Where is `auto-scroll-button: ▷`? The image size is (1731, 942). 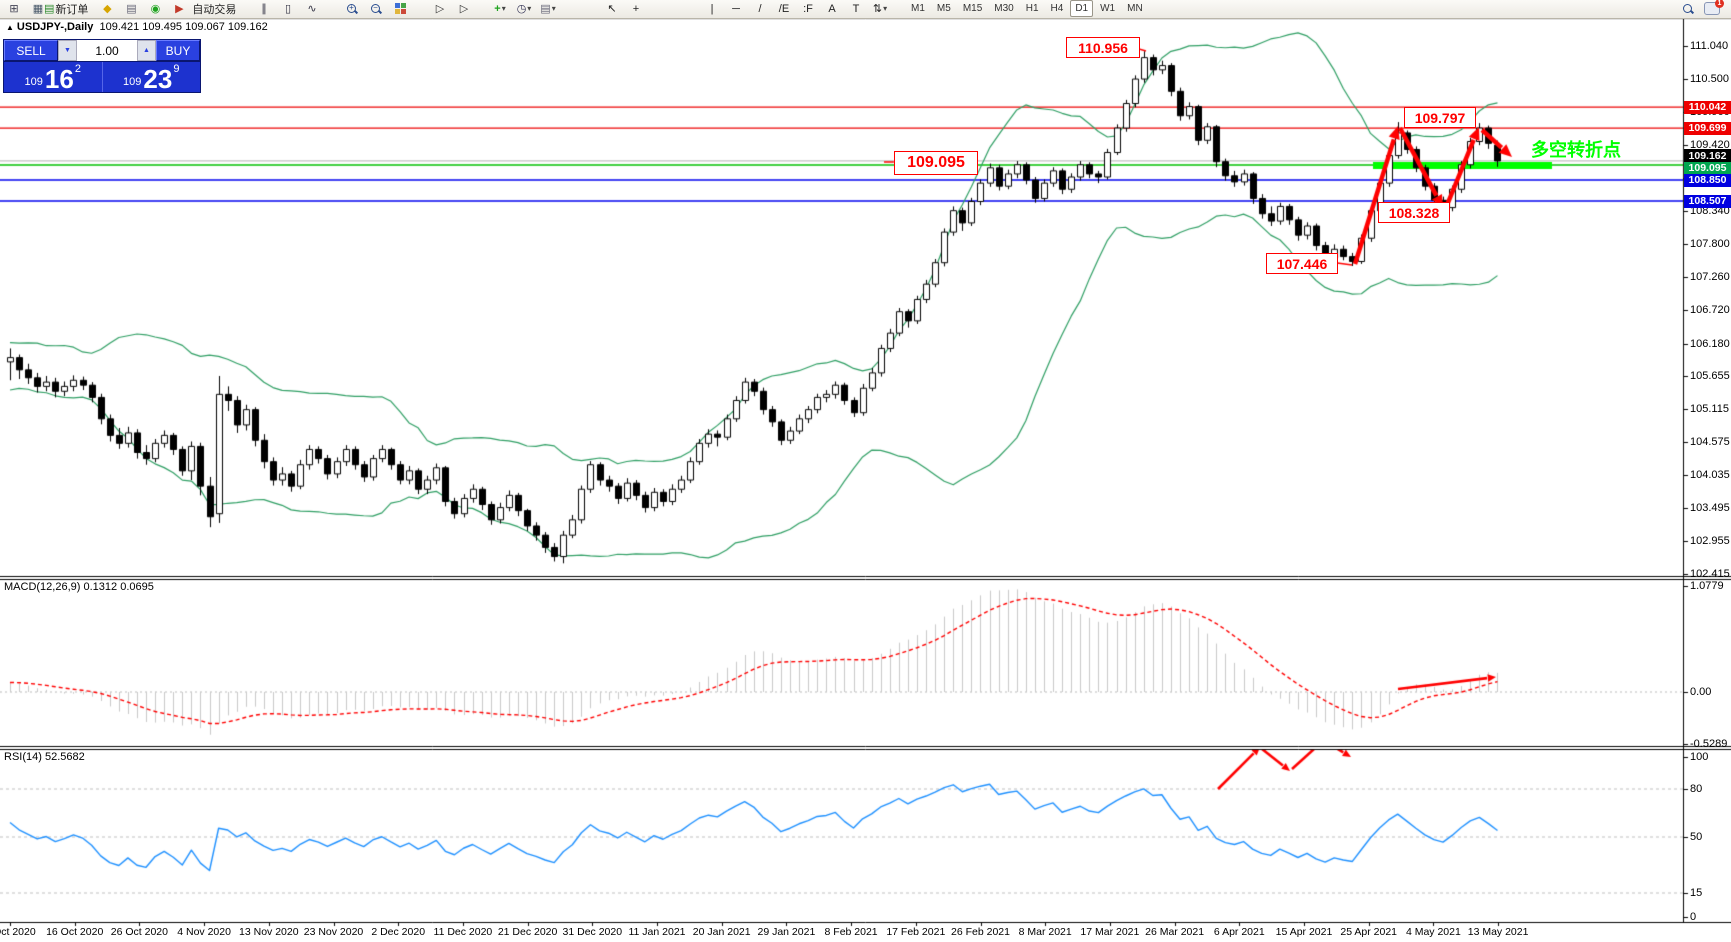
auto-scroll-button: ▷ is located at coordinates (440, 8).